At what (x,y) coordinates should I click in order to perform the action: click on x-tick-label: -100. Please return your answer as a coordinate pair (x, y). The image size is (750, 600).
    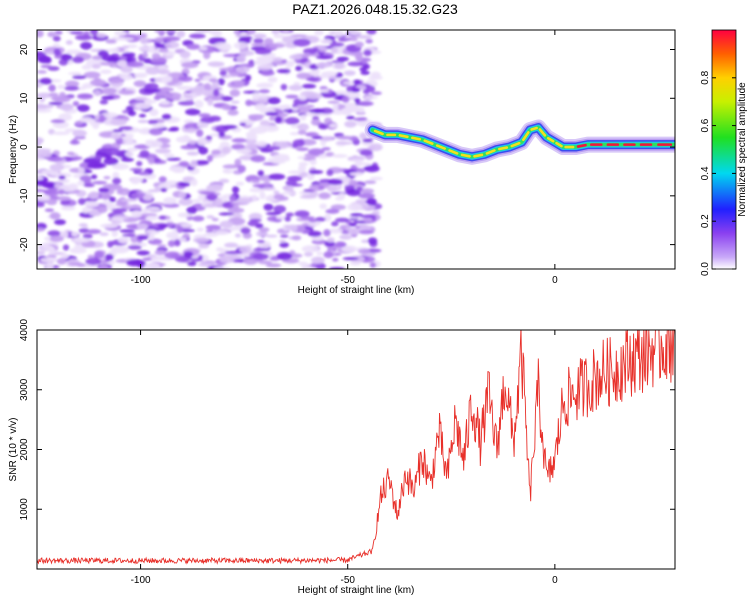
    Looking at the image, I should click on (141, 580).